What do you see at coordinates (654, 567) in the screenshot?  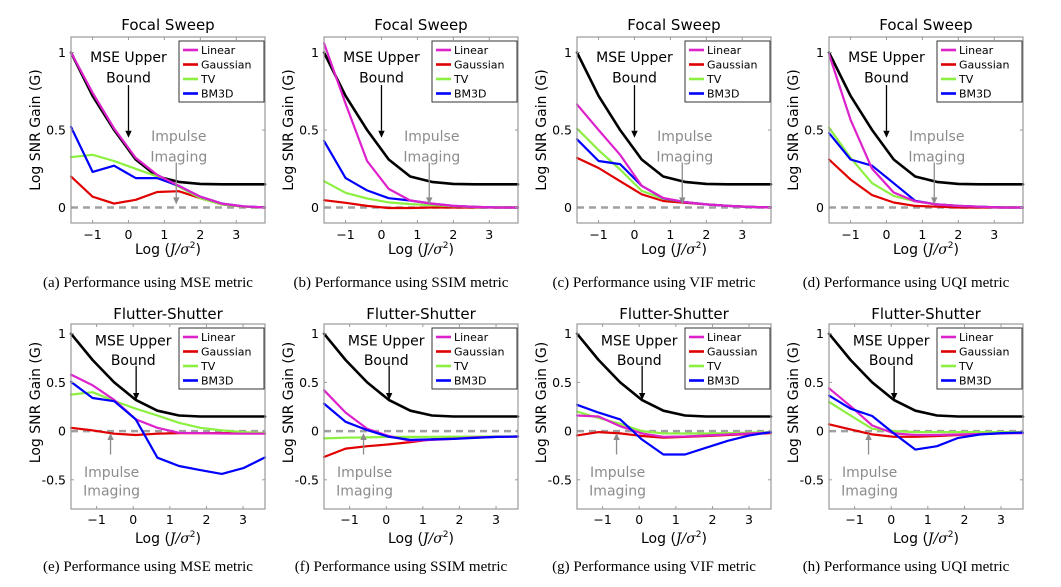 I see `subfigure-caption: (g) Performance using VIF metric` at bounding box center [654, 567].